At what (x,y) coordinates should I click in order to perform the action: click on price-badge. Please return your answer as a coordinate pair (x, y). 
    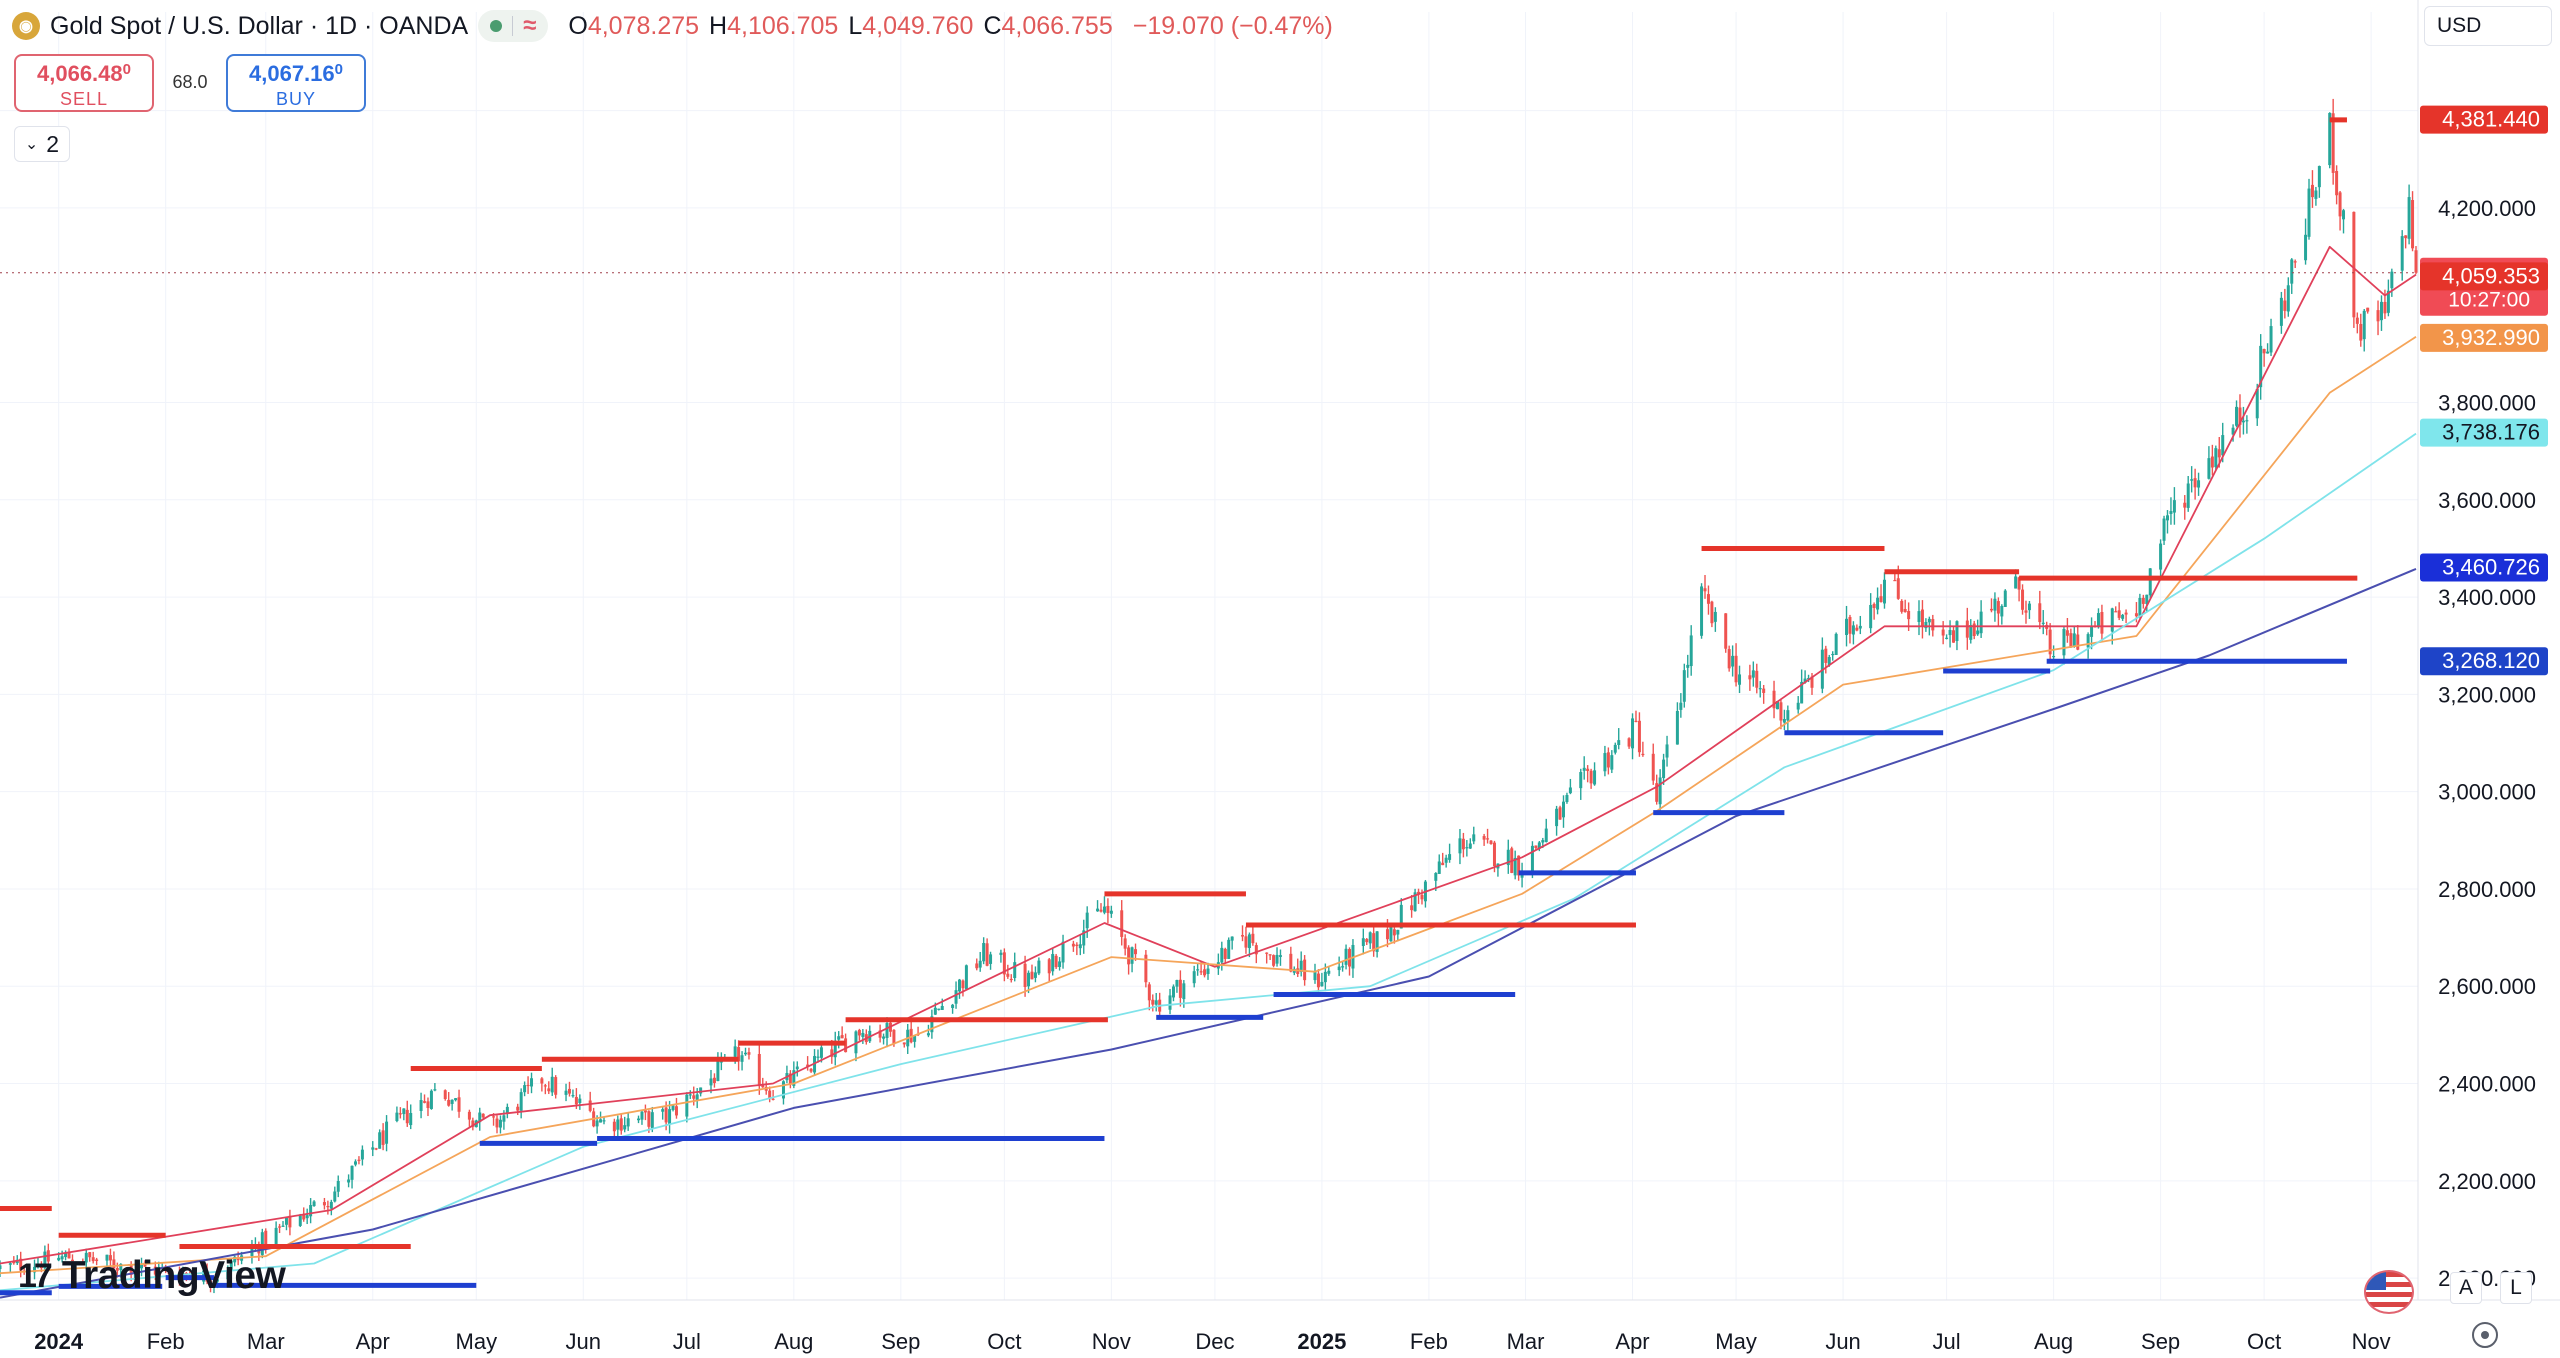
    Looking at the image, I should click on (2484, 119).